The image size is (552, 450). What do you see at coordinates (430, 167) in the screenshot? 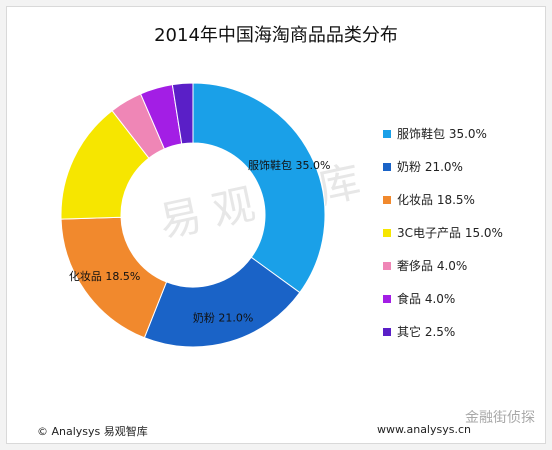
I see `legend-label-1: 奶粉 21.0%` at bounding box center [430, 167].